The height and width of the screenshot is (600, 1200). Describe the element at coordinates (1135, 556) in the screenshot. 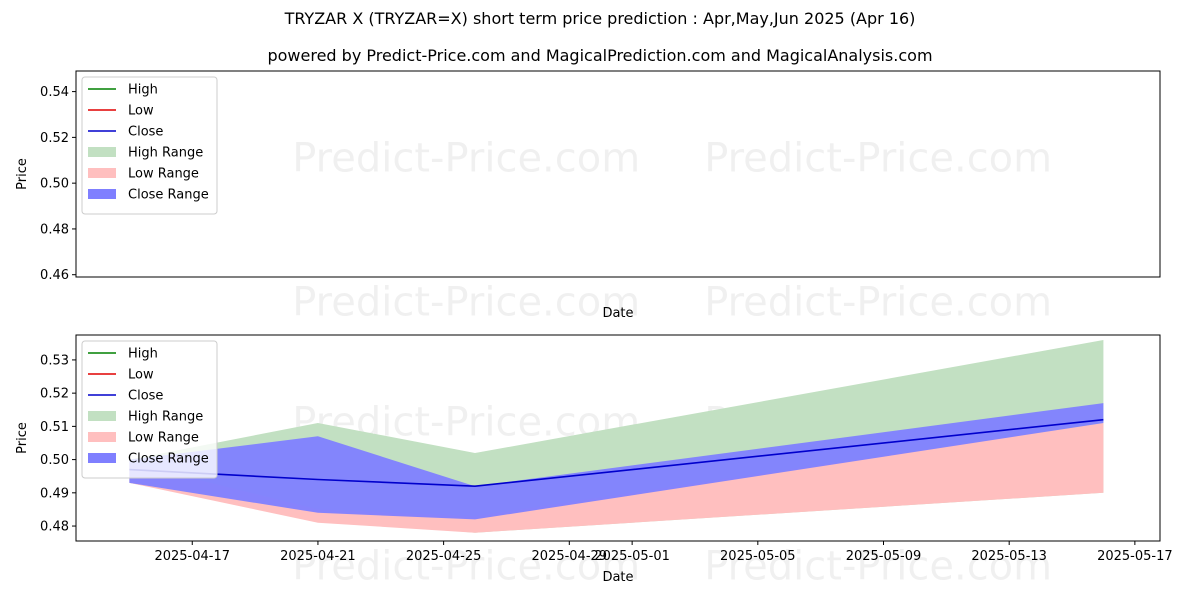

I see `x-tick-label: 2025-05-17` at that location.